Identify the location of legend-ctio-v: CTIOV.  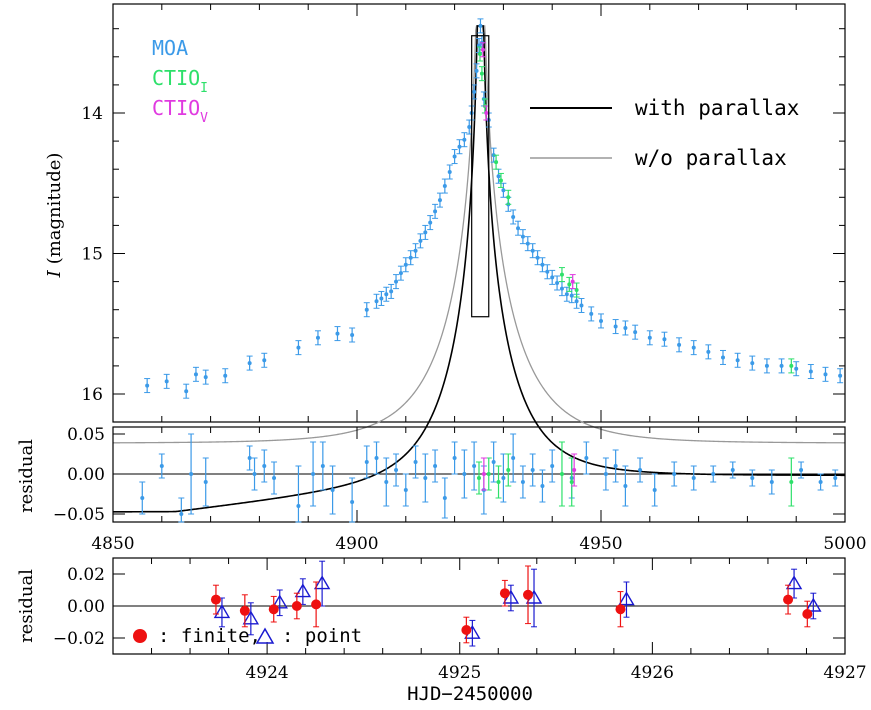
(180, 111).